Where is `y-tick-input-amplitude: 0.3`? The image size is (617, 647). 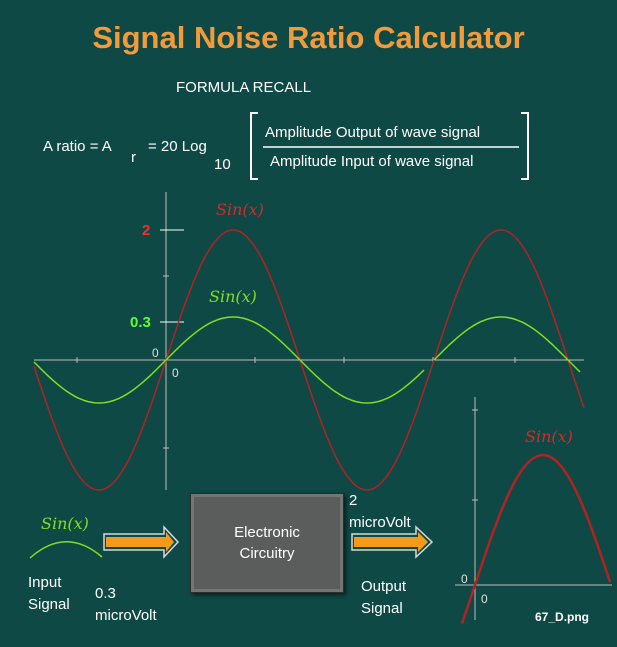
y-tick-input-amplitude: 0.3 is located at coordinates (140, 322).